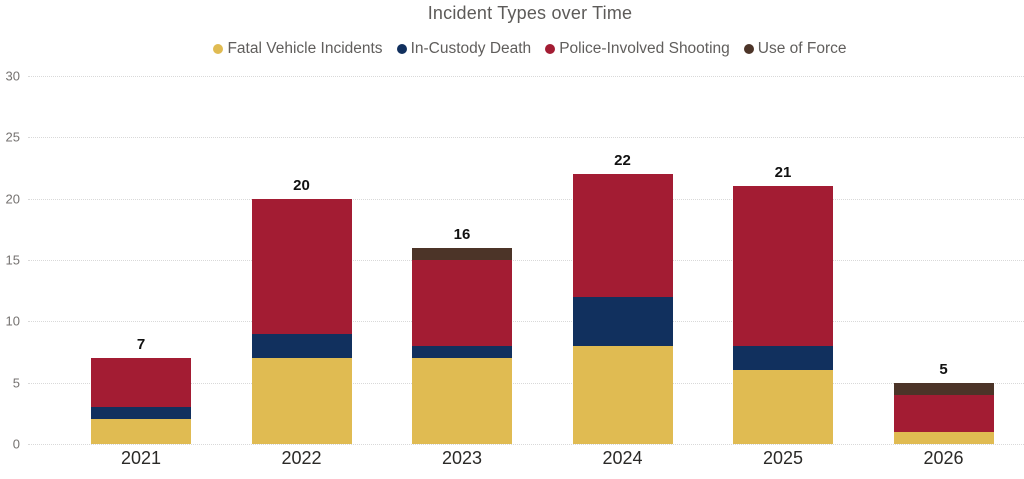 The image size is (1024, 479). Describe the element at coordinates (462, 234) in the screenshot. I see `bar-total-label-2023: 16` at that location.